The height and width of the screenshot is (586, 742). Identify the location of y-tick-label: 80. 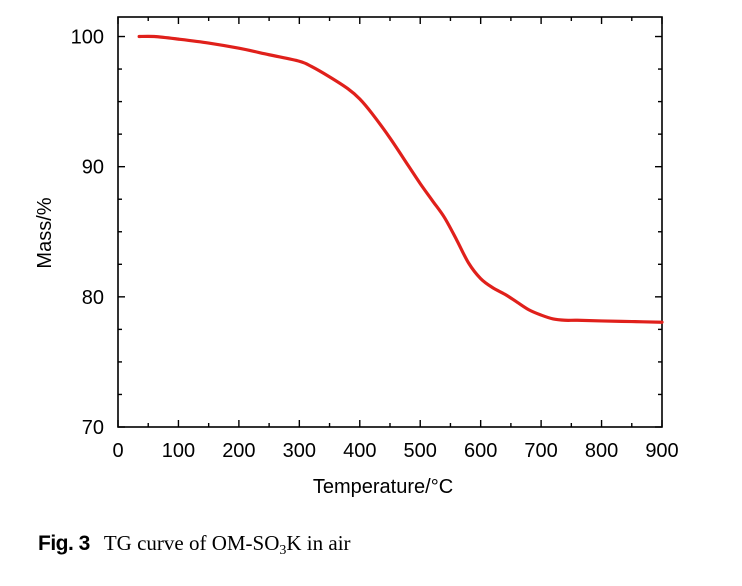
(93, 298).